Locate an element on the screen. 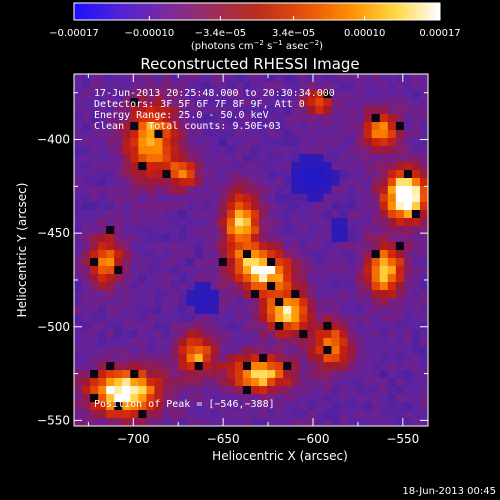 Image resolution: width=500 pixels, height=500 pixels. y-tick-label: −400 is located at coordinates (53, 140).